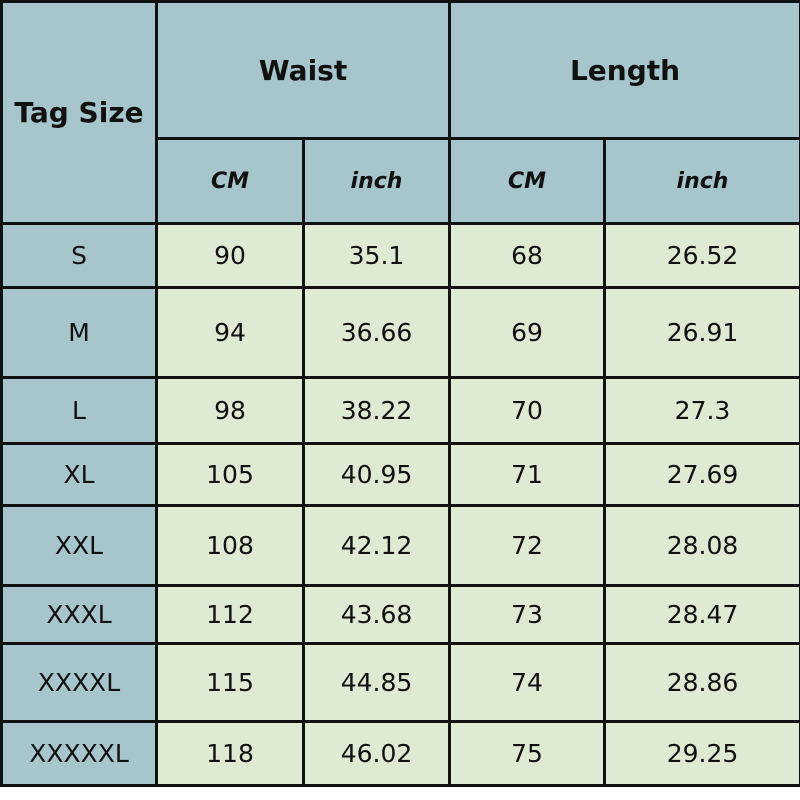  What do you see at coordinates (527, 753) in the screenshot?
I see `length-cm-cell: 75` at bounding box center [527, 753].